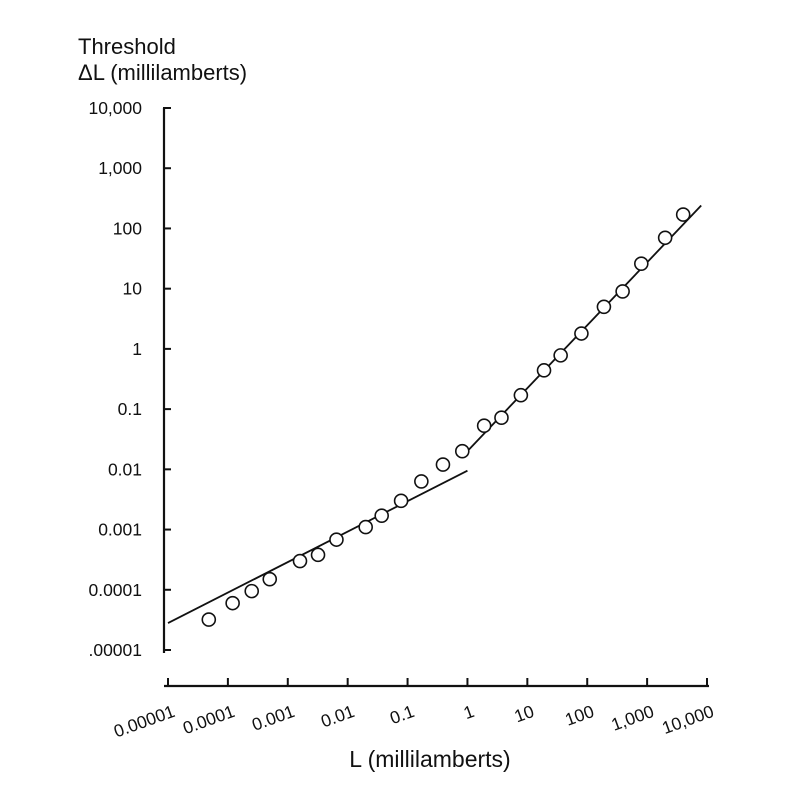 The image size is (792, 806). I want to click on x-tick-label: 0.00001, so click(144, 721).